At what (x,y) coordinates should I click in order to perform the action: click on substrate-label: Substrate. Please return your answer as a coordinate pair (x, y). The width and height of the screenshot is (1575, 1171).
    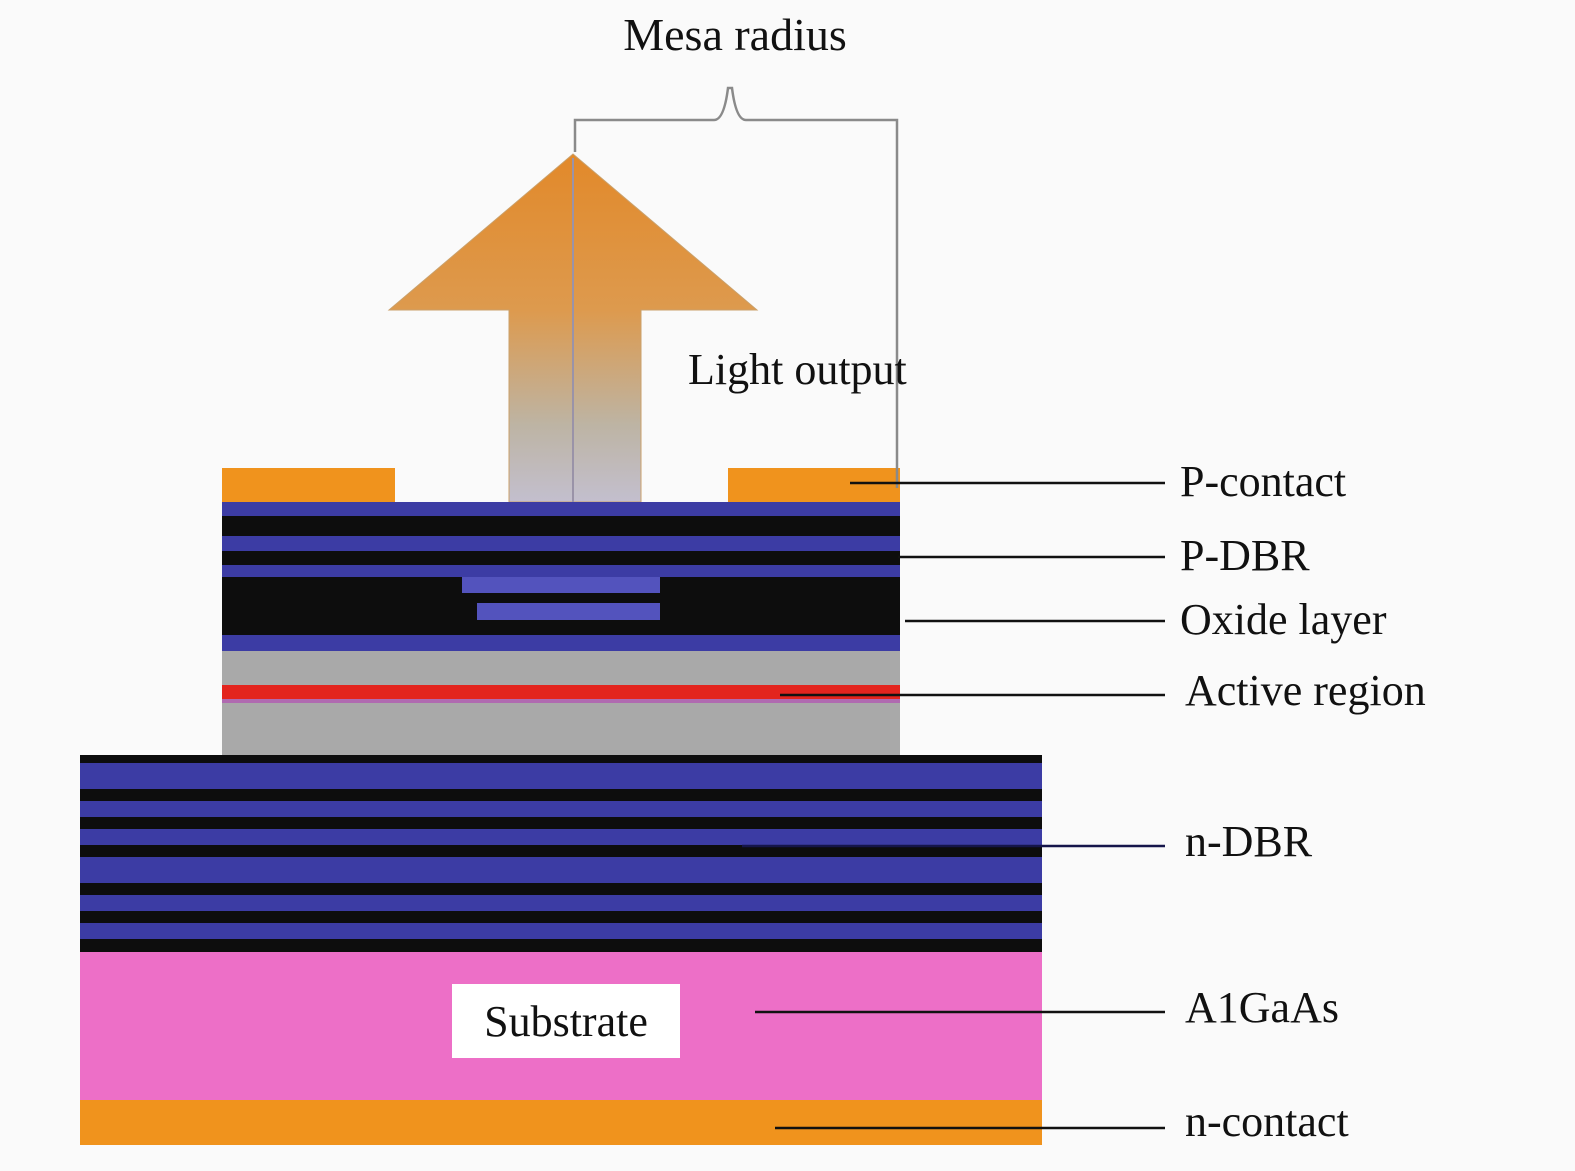
    Looking at the image, I should click on (566, 1021).